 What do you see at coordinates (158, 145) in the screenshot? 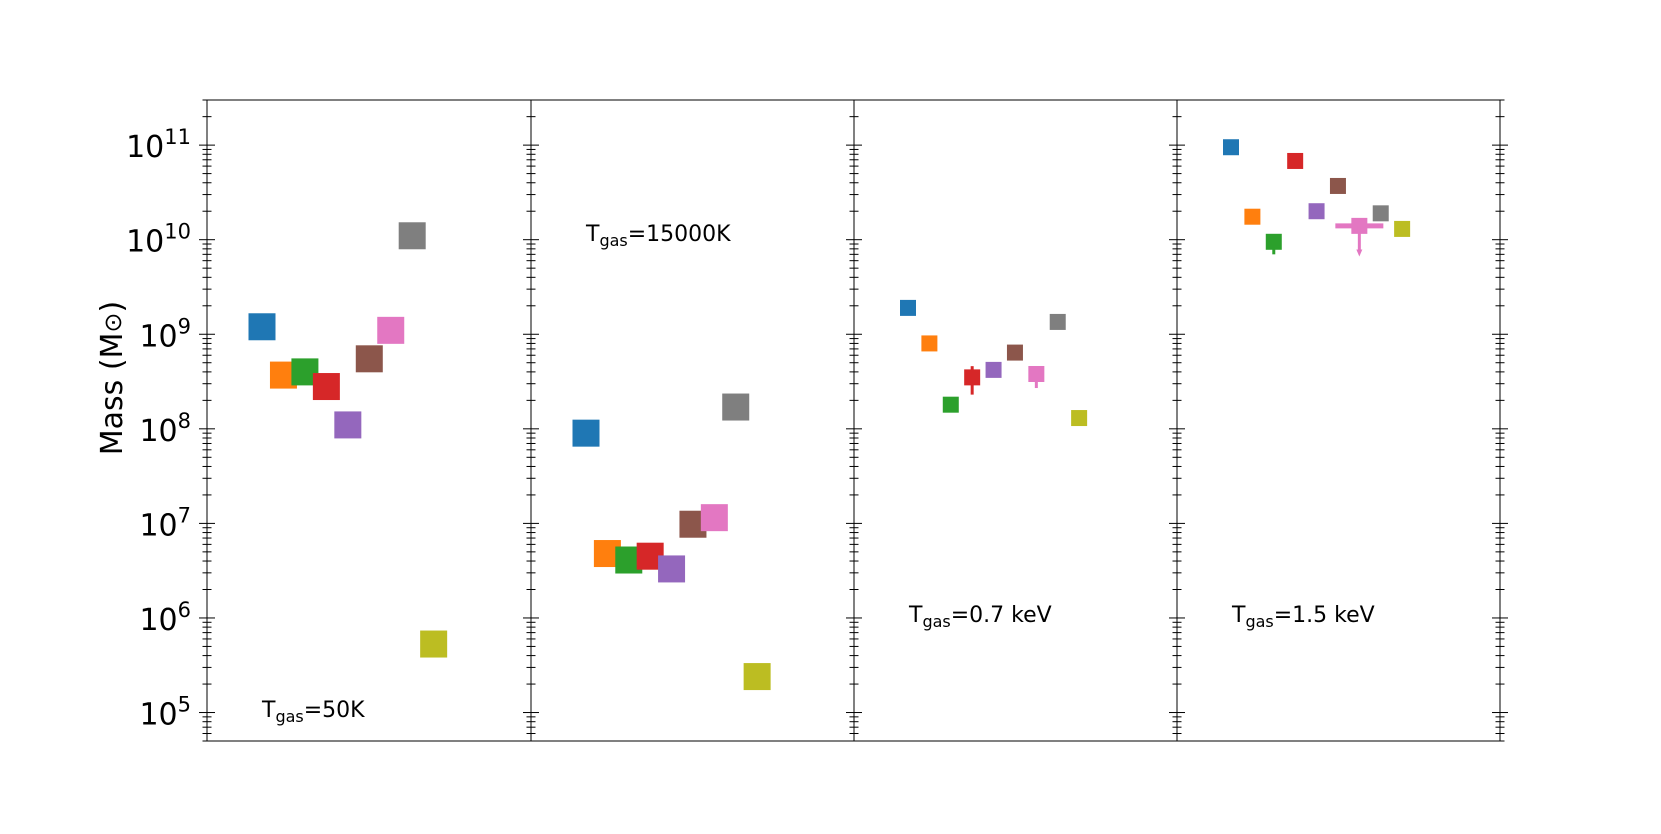
I see `y-tick-label: 10¹¹` at bounding box center [158, 145].